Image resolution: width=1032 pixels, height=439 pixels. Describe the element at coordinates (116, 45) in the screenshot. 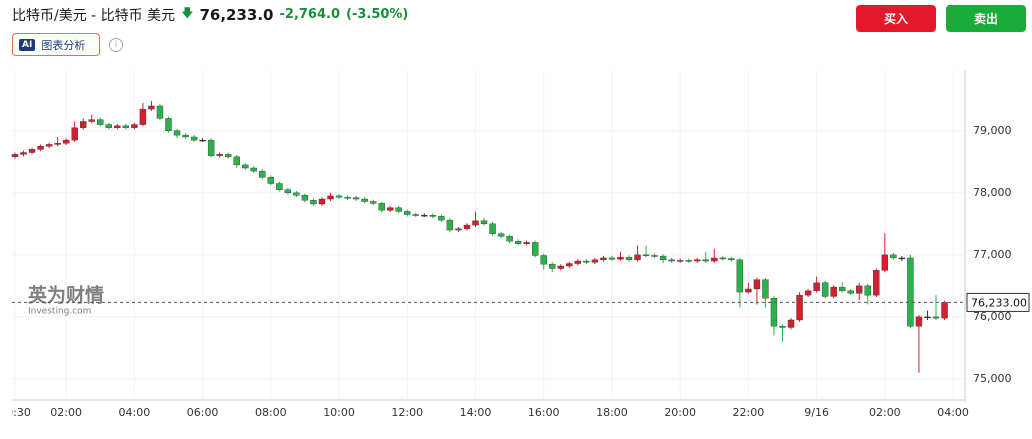

I see `info-icon: i` at that location.